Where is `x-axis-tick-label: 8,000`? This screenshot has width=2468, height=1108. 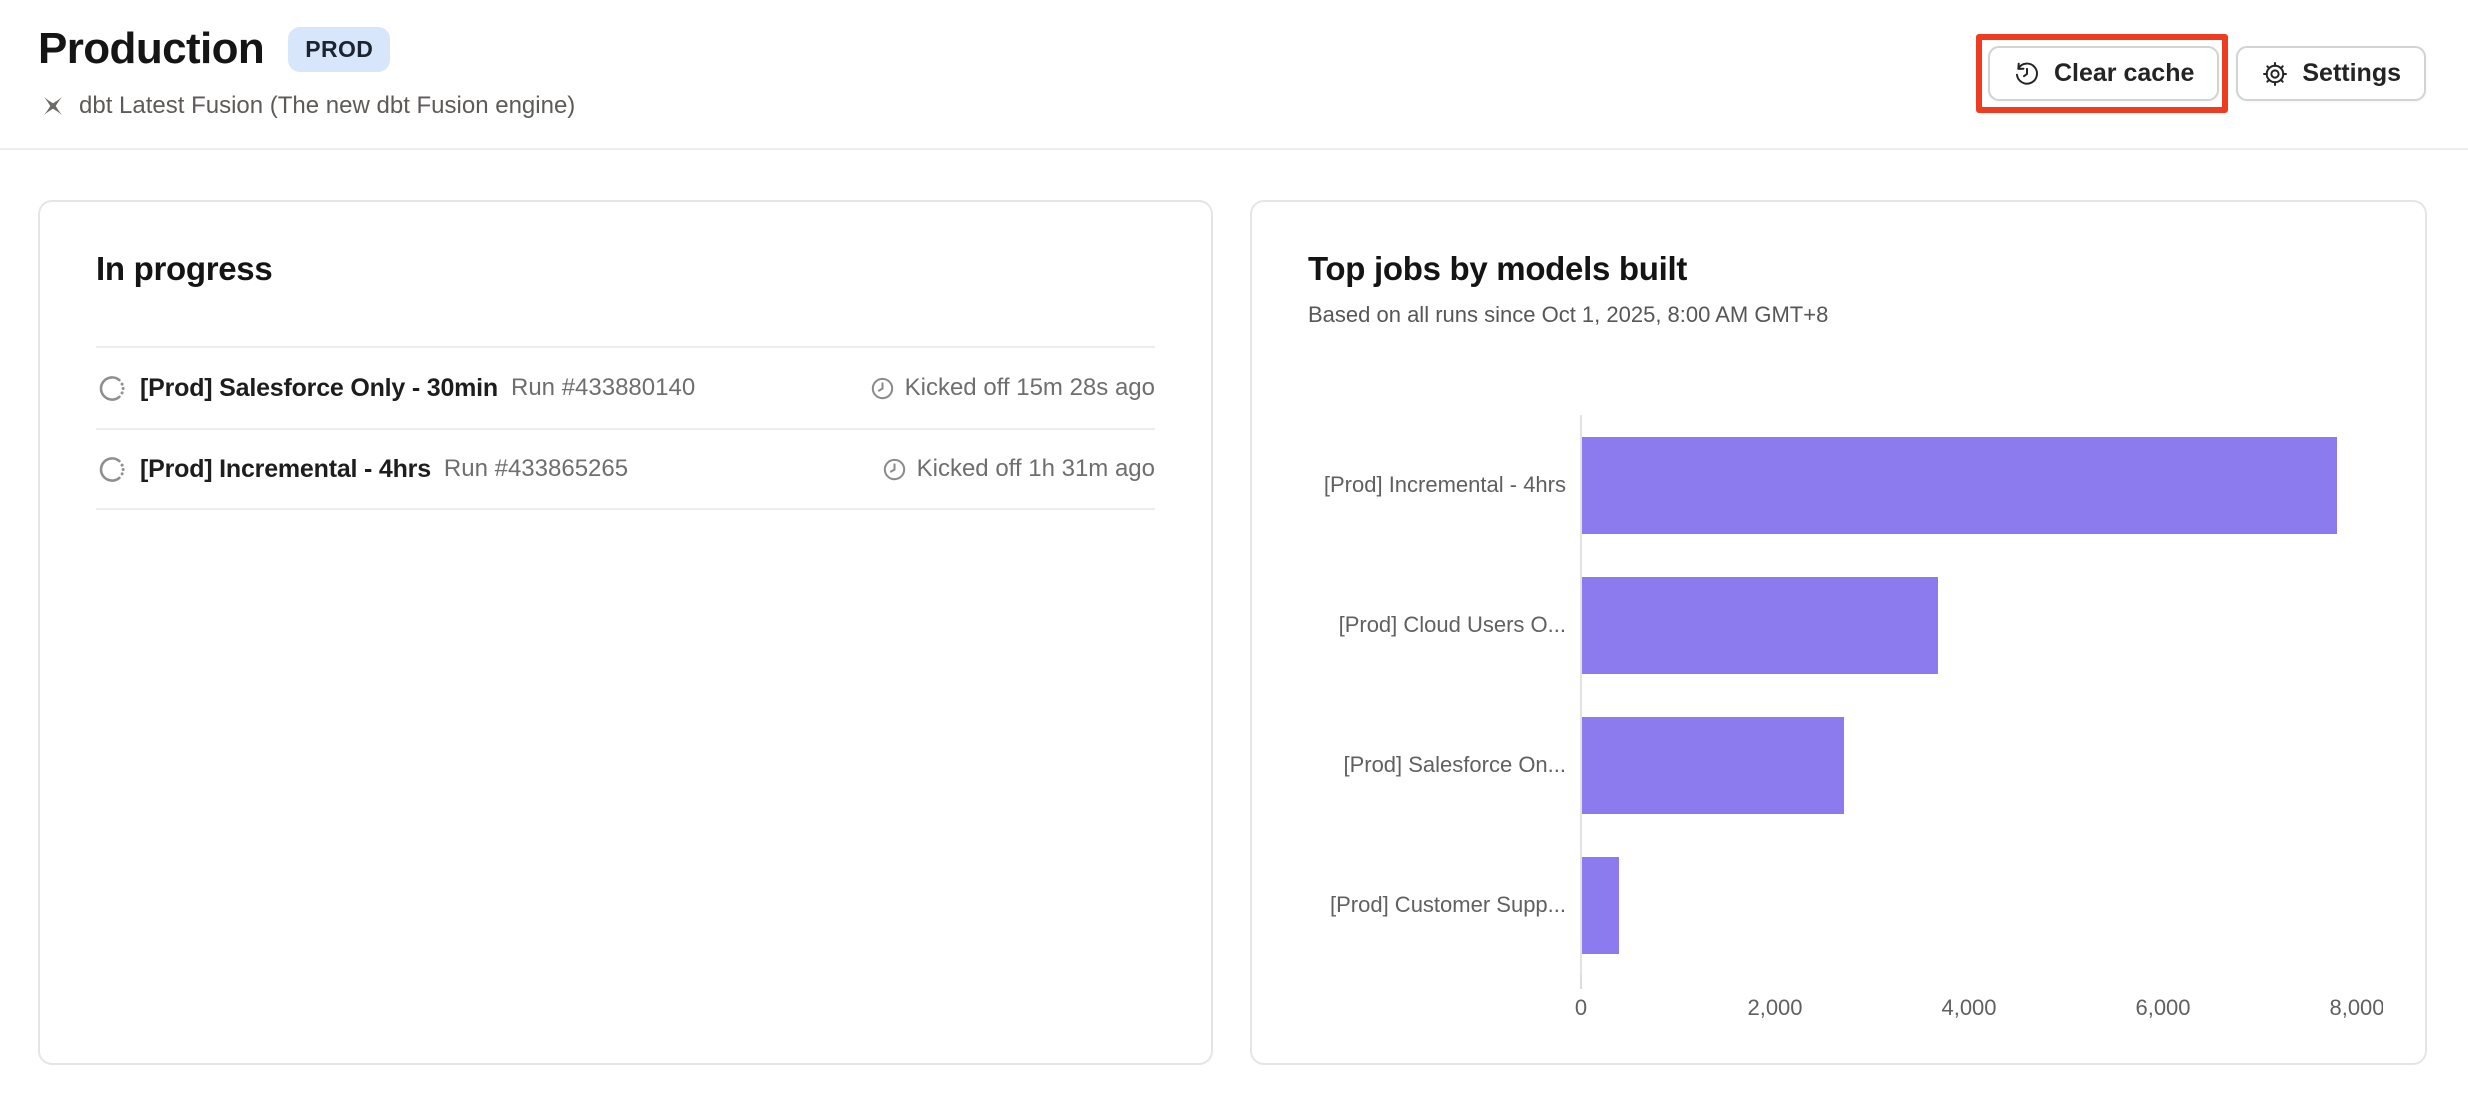 x-axis-tick-label: 8,000 is located at coordinates (2356, 1007).